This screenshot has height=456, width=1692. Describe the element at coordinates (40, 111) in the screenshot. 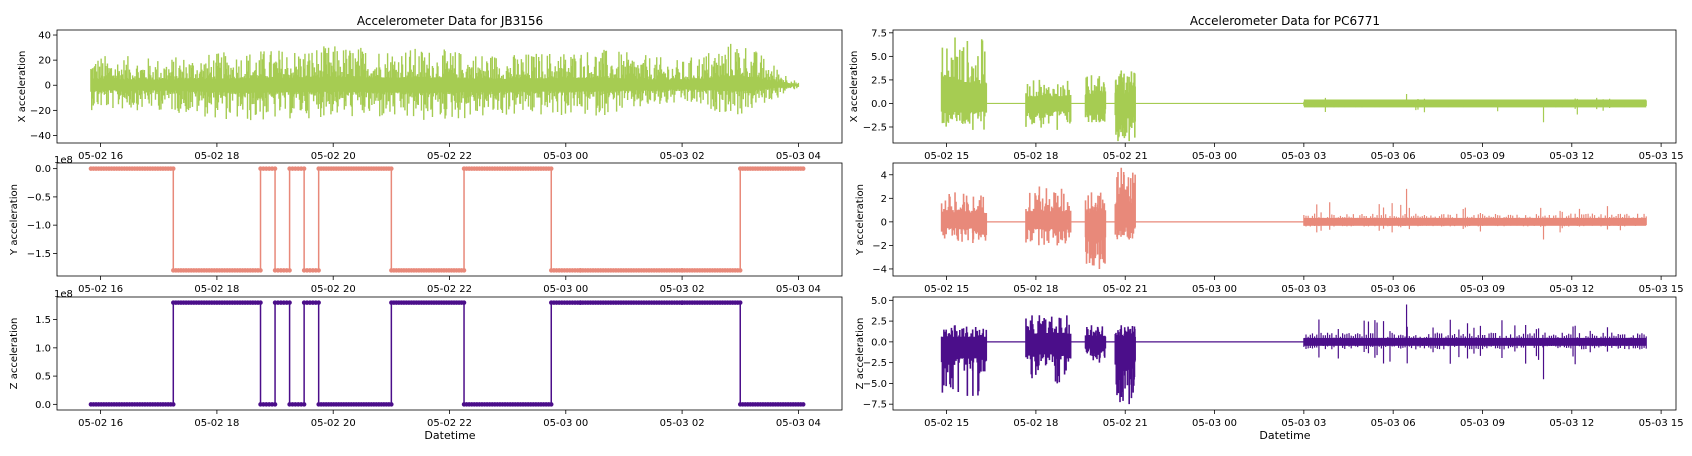

I see `y-tick-label: −20` at that location.